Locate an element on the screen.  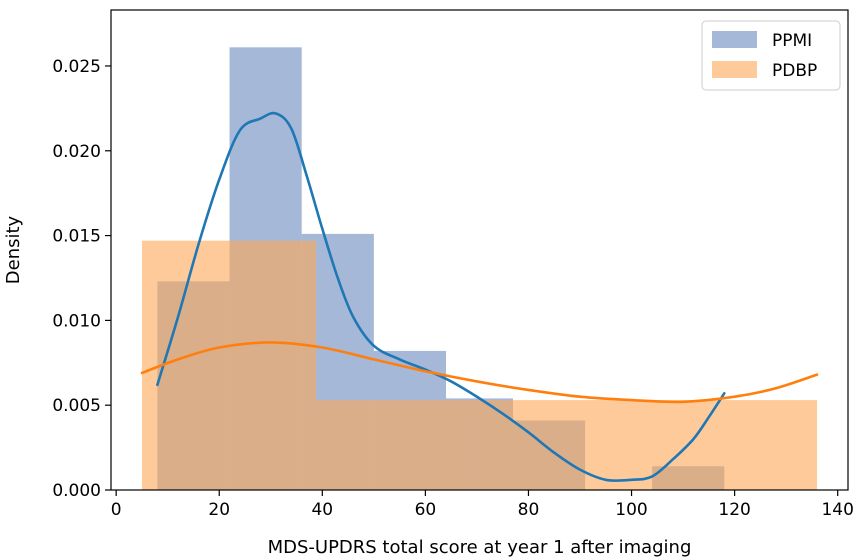
y-tick-label: 0.000 is located at coordinates (76, 491).